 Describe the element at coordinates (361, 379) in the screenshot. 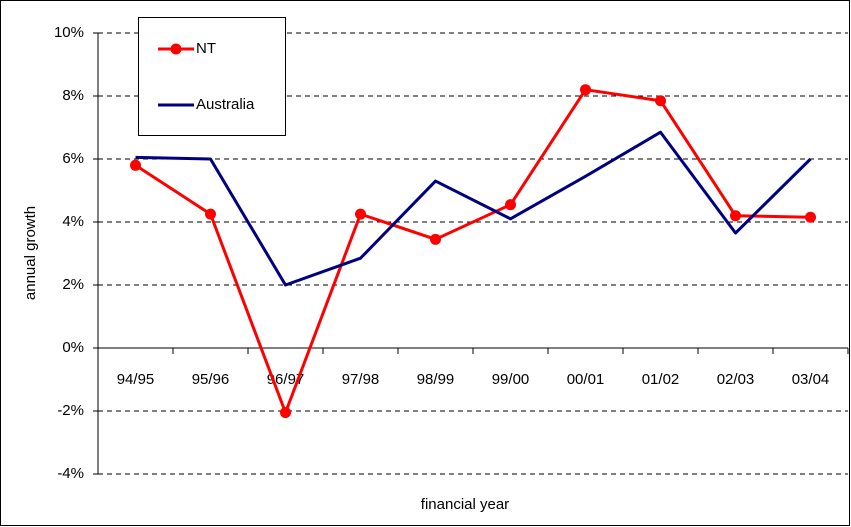

I see `x-tick-label: 97/98` at that location.